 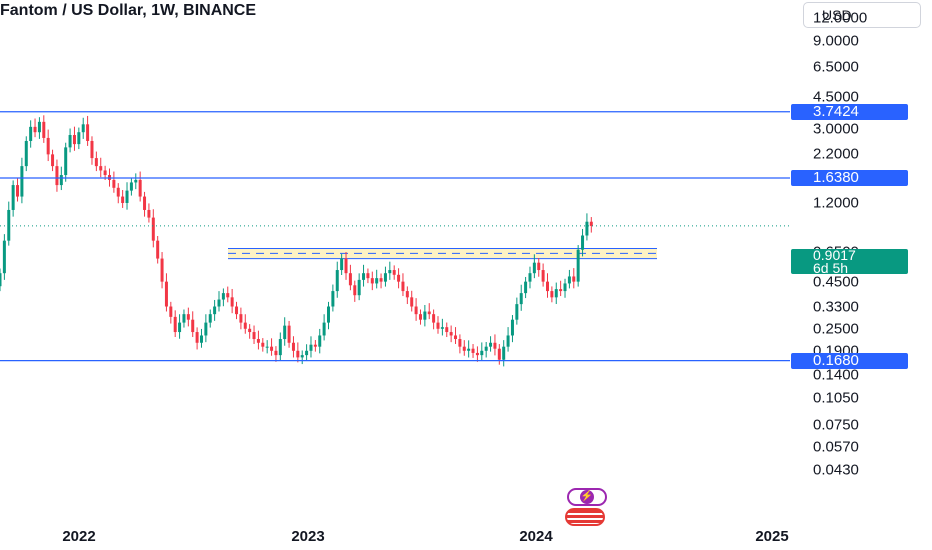 I want to click on lightning-icon: ⚡, so click(x=587, y=497).